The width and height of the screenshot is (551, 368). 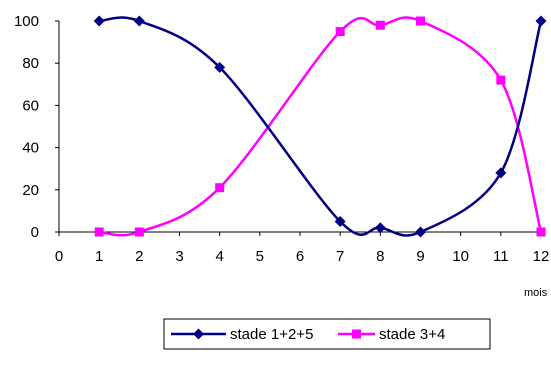 I want to click on legend-label: stade 3+4, so click(x=412, y=334).